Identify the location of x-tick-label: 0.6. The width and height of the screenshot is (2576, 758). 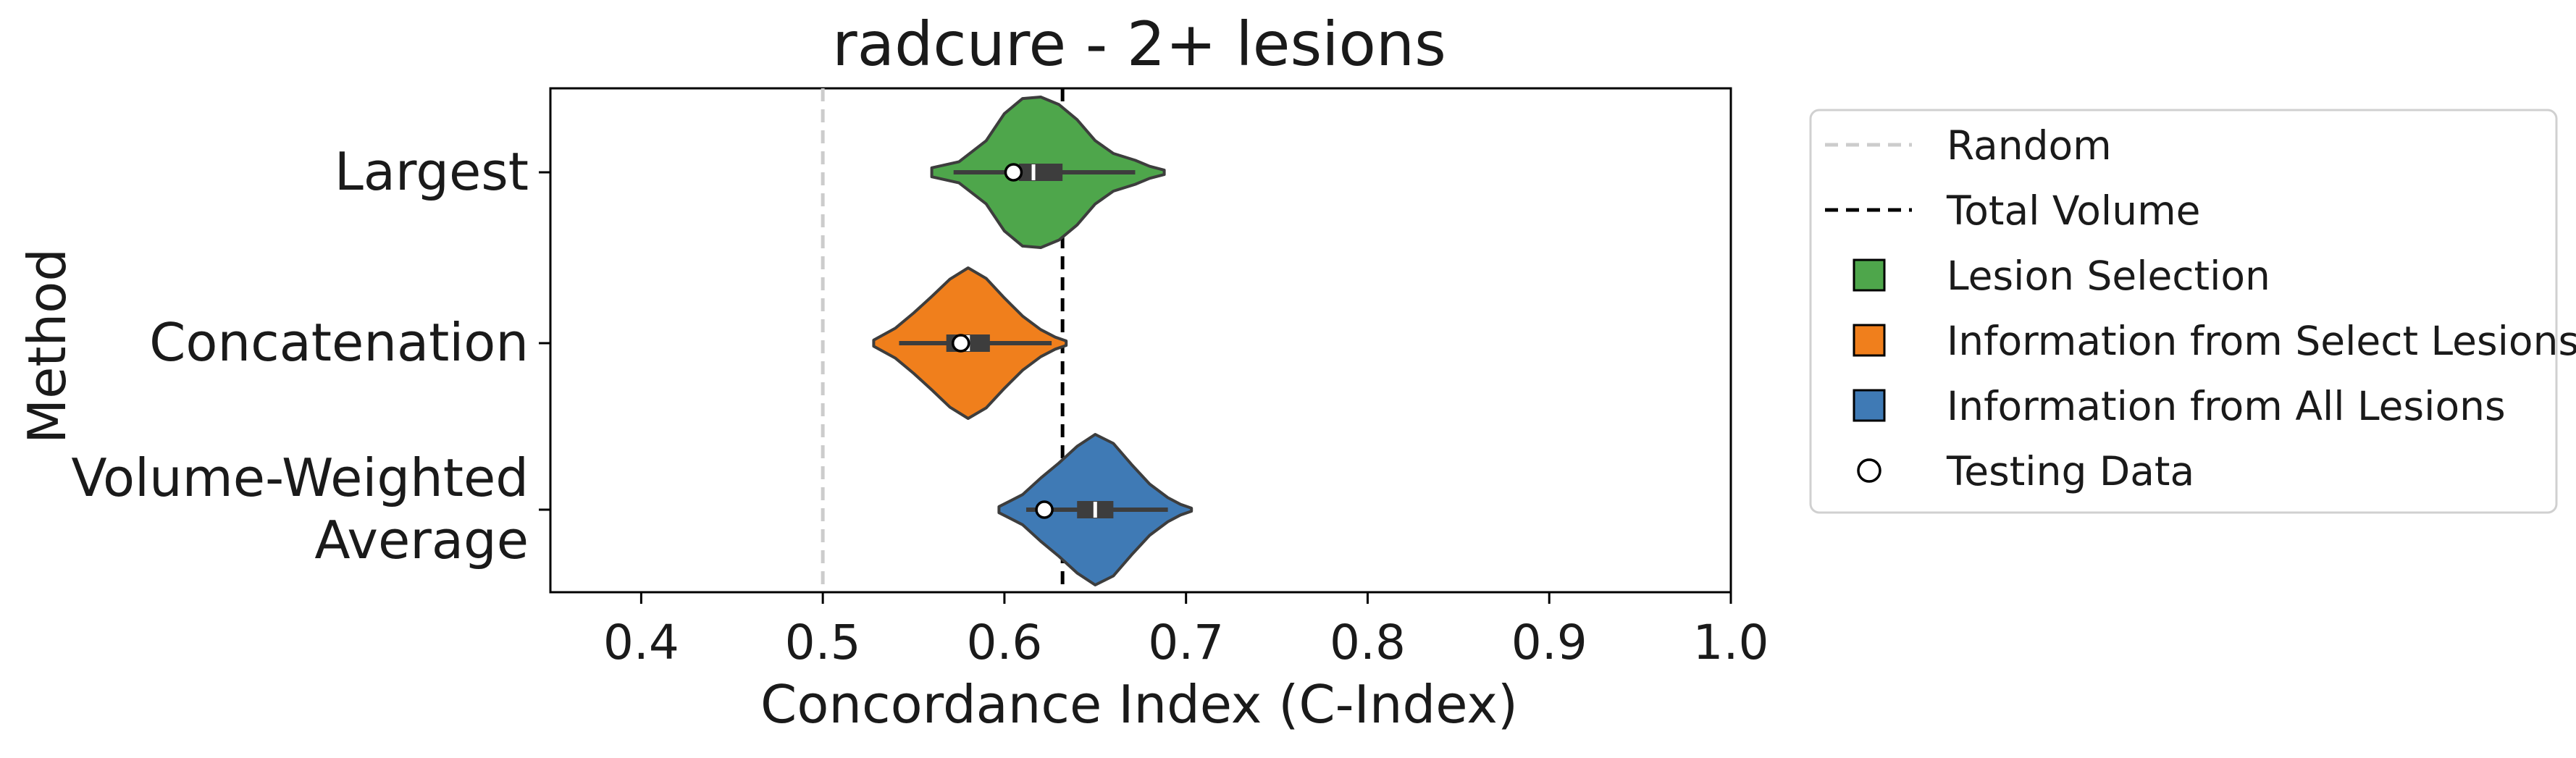
(1004, 642).